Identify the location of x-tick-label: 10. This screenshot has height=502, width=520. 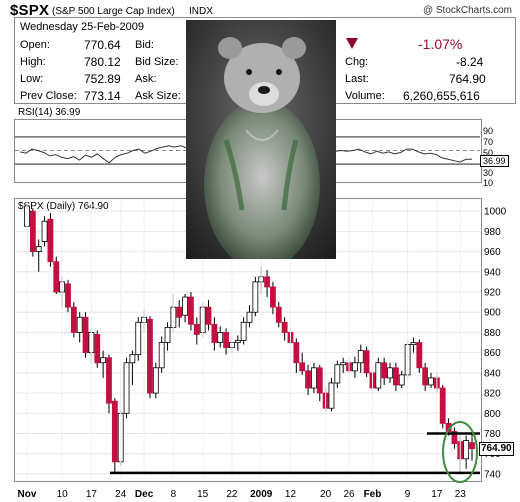
(63, 494).